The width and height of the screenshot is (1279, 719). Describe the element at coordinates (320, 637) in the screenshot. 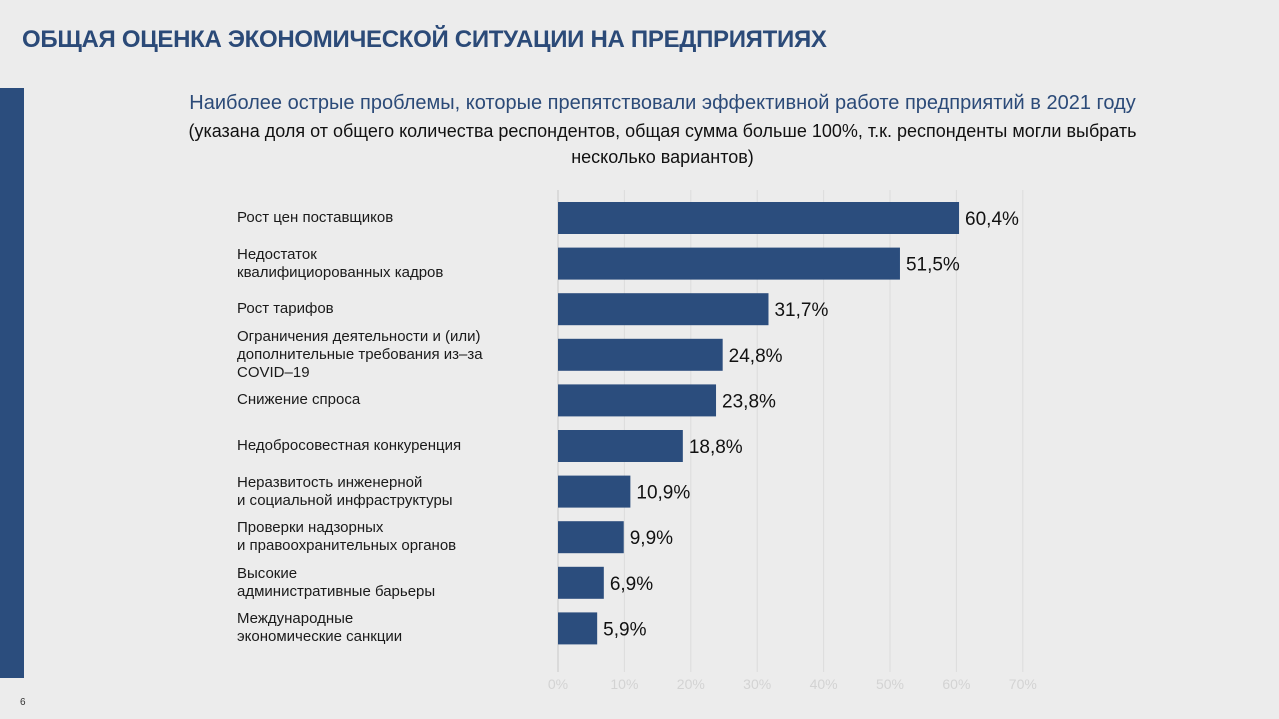

I see `category-label-line: экономические санкции` at that location.